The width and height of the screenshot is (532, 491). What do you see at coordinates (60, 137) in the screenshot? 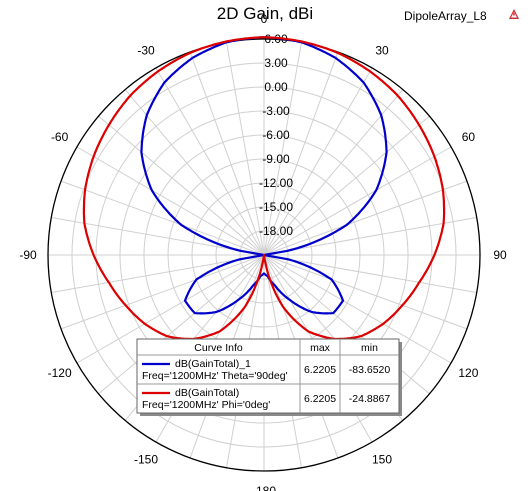
I see `angle-tick-label: -60` at bounding box center [60, 137].